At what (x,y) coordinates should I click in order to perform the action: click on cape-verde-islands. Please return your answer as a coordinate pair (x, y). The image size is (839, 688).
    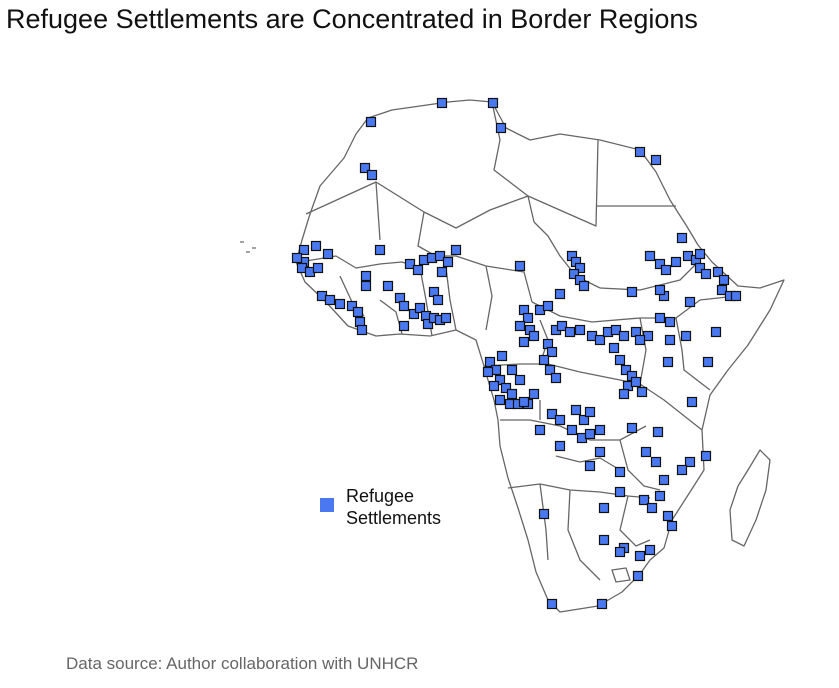
    Looking at the image, I should click on (248, 247).